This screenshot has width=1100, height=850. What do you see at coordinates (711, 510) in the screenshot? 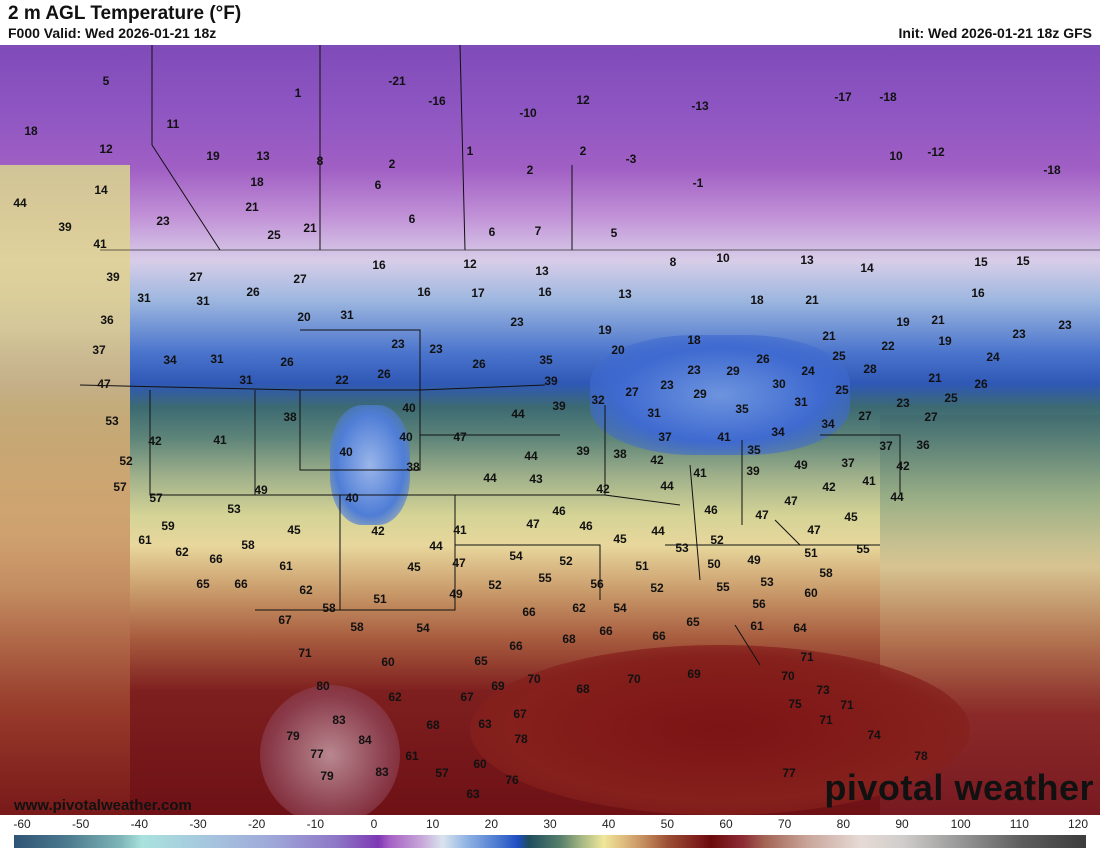
I see `temperature-value: 46` at bounding box center [711, 510].